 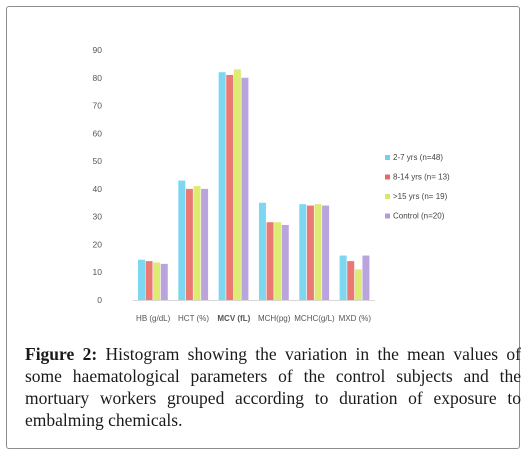 What do you see at coordinates (98, 50) in the screenshot?
I see `y-tick-label: 90` at bounding box center [98, 50].